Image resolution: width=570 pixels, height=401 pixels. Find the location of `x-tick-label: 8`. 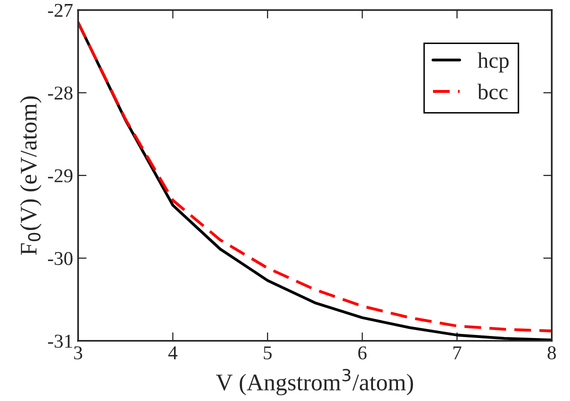

x-tick-label: 8 is located at coordinates (552, 353).